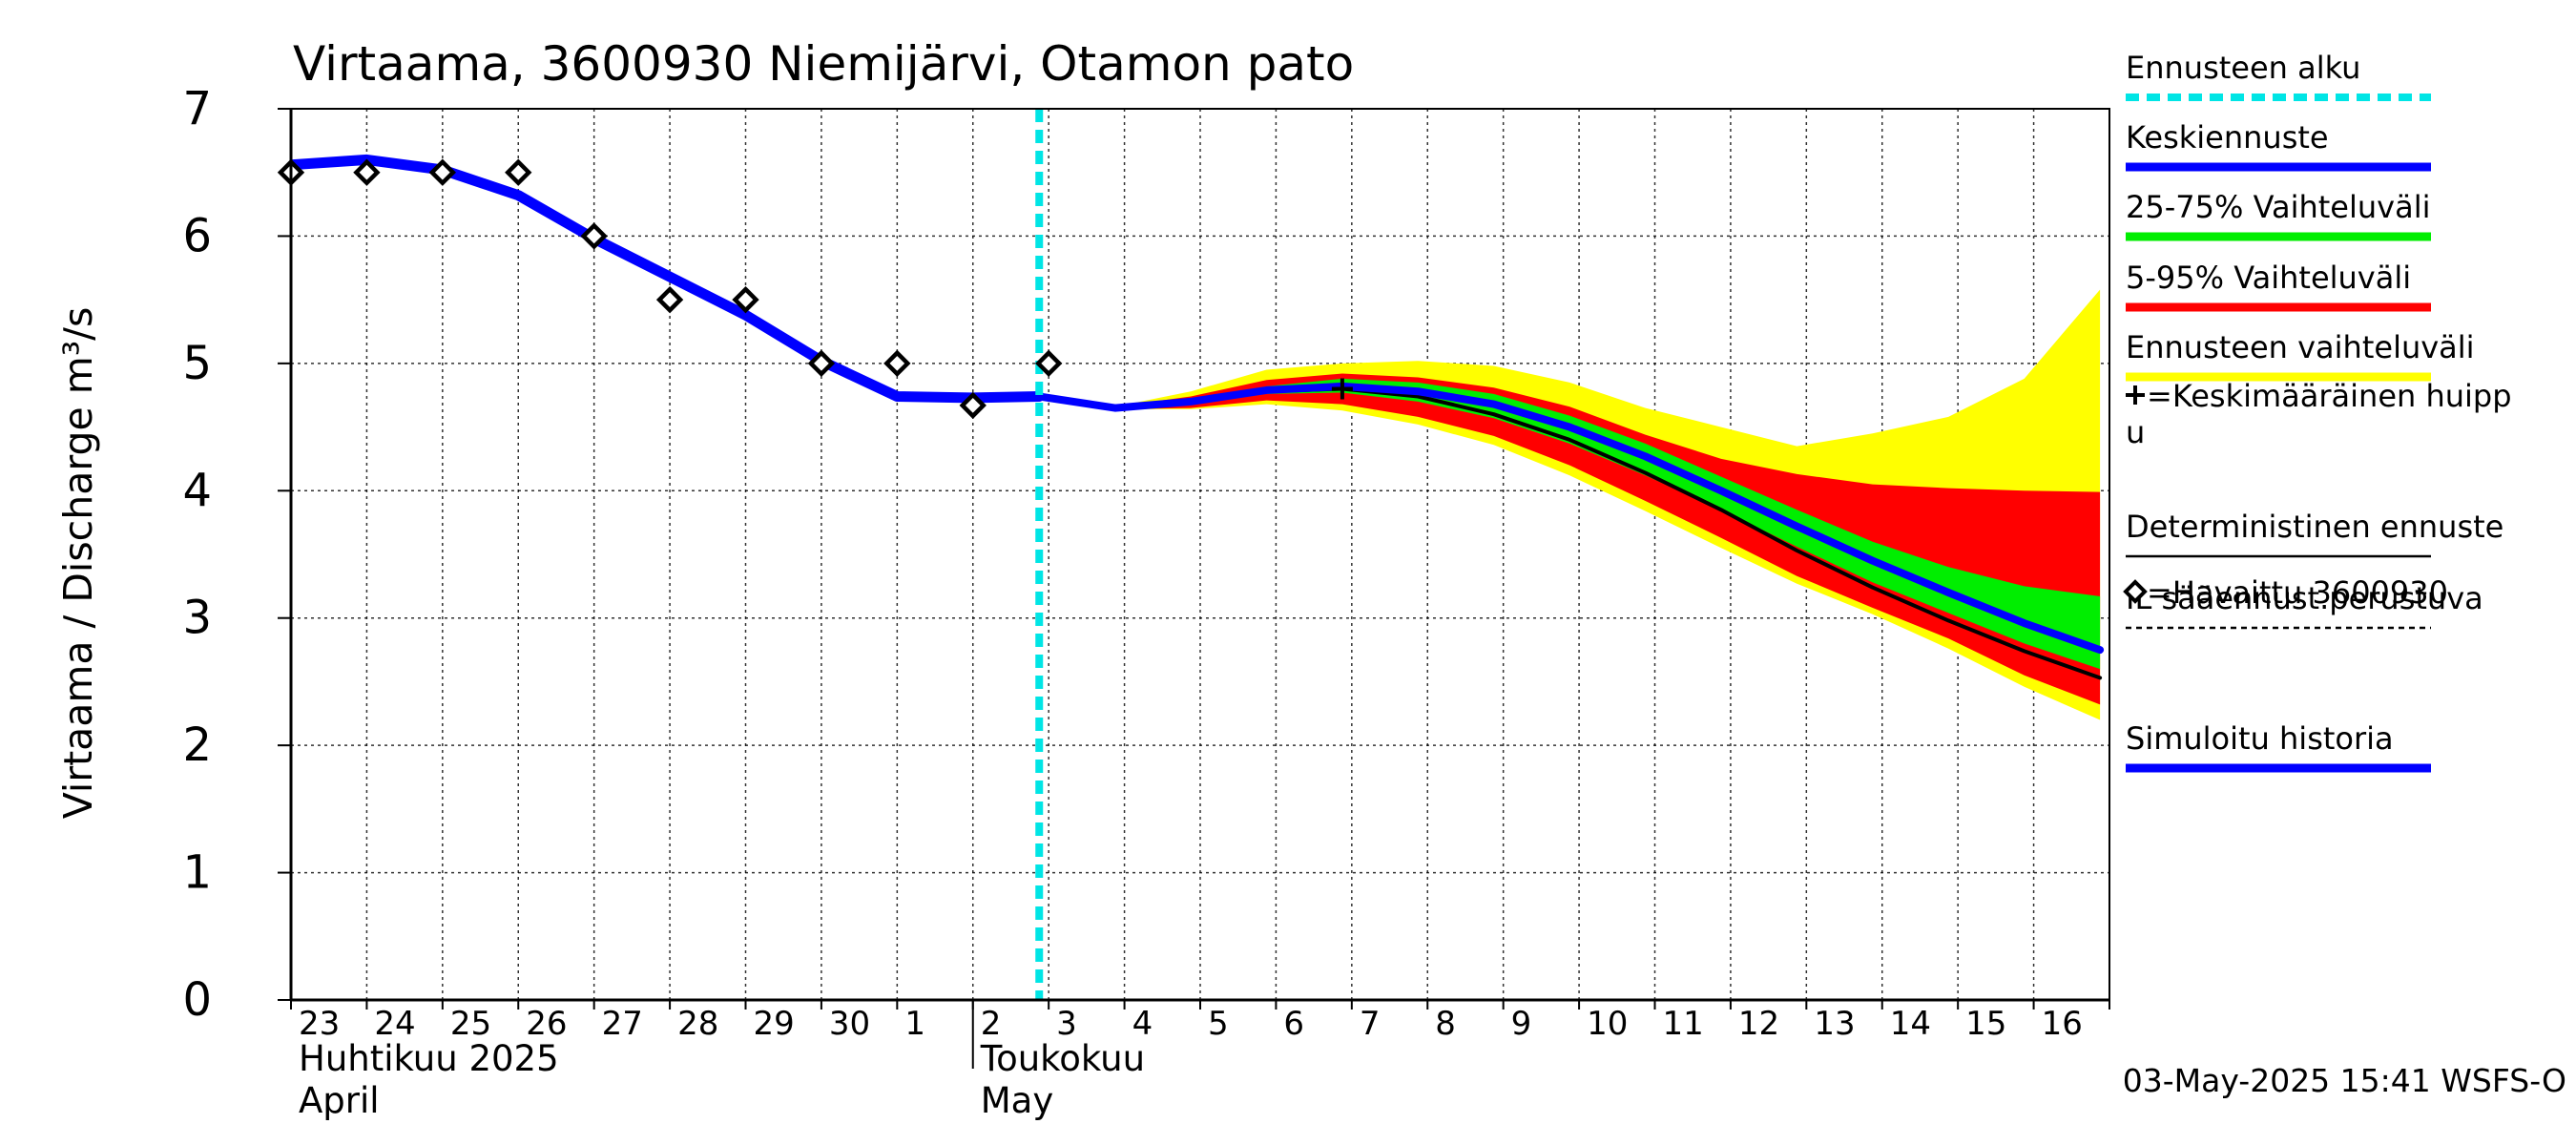 The image size is (2576, 1145). I want to click on legend-diamond-icon, so click(2135, 591).